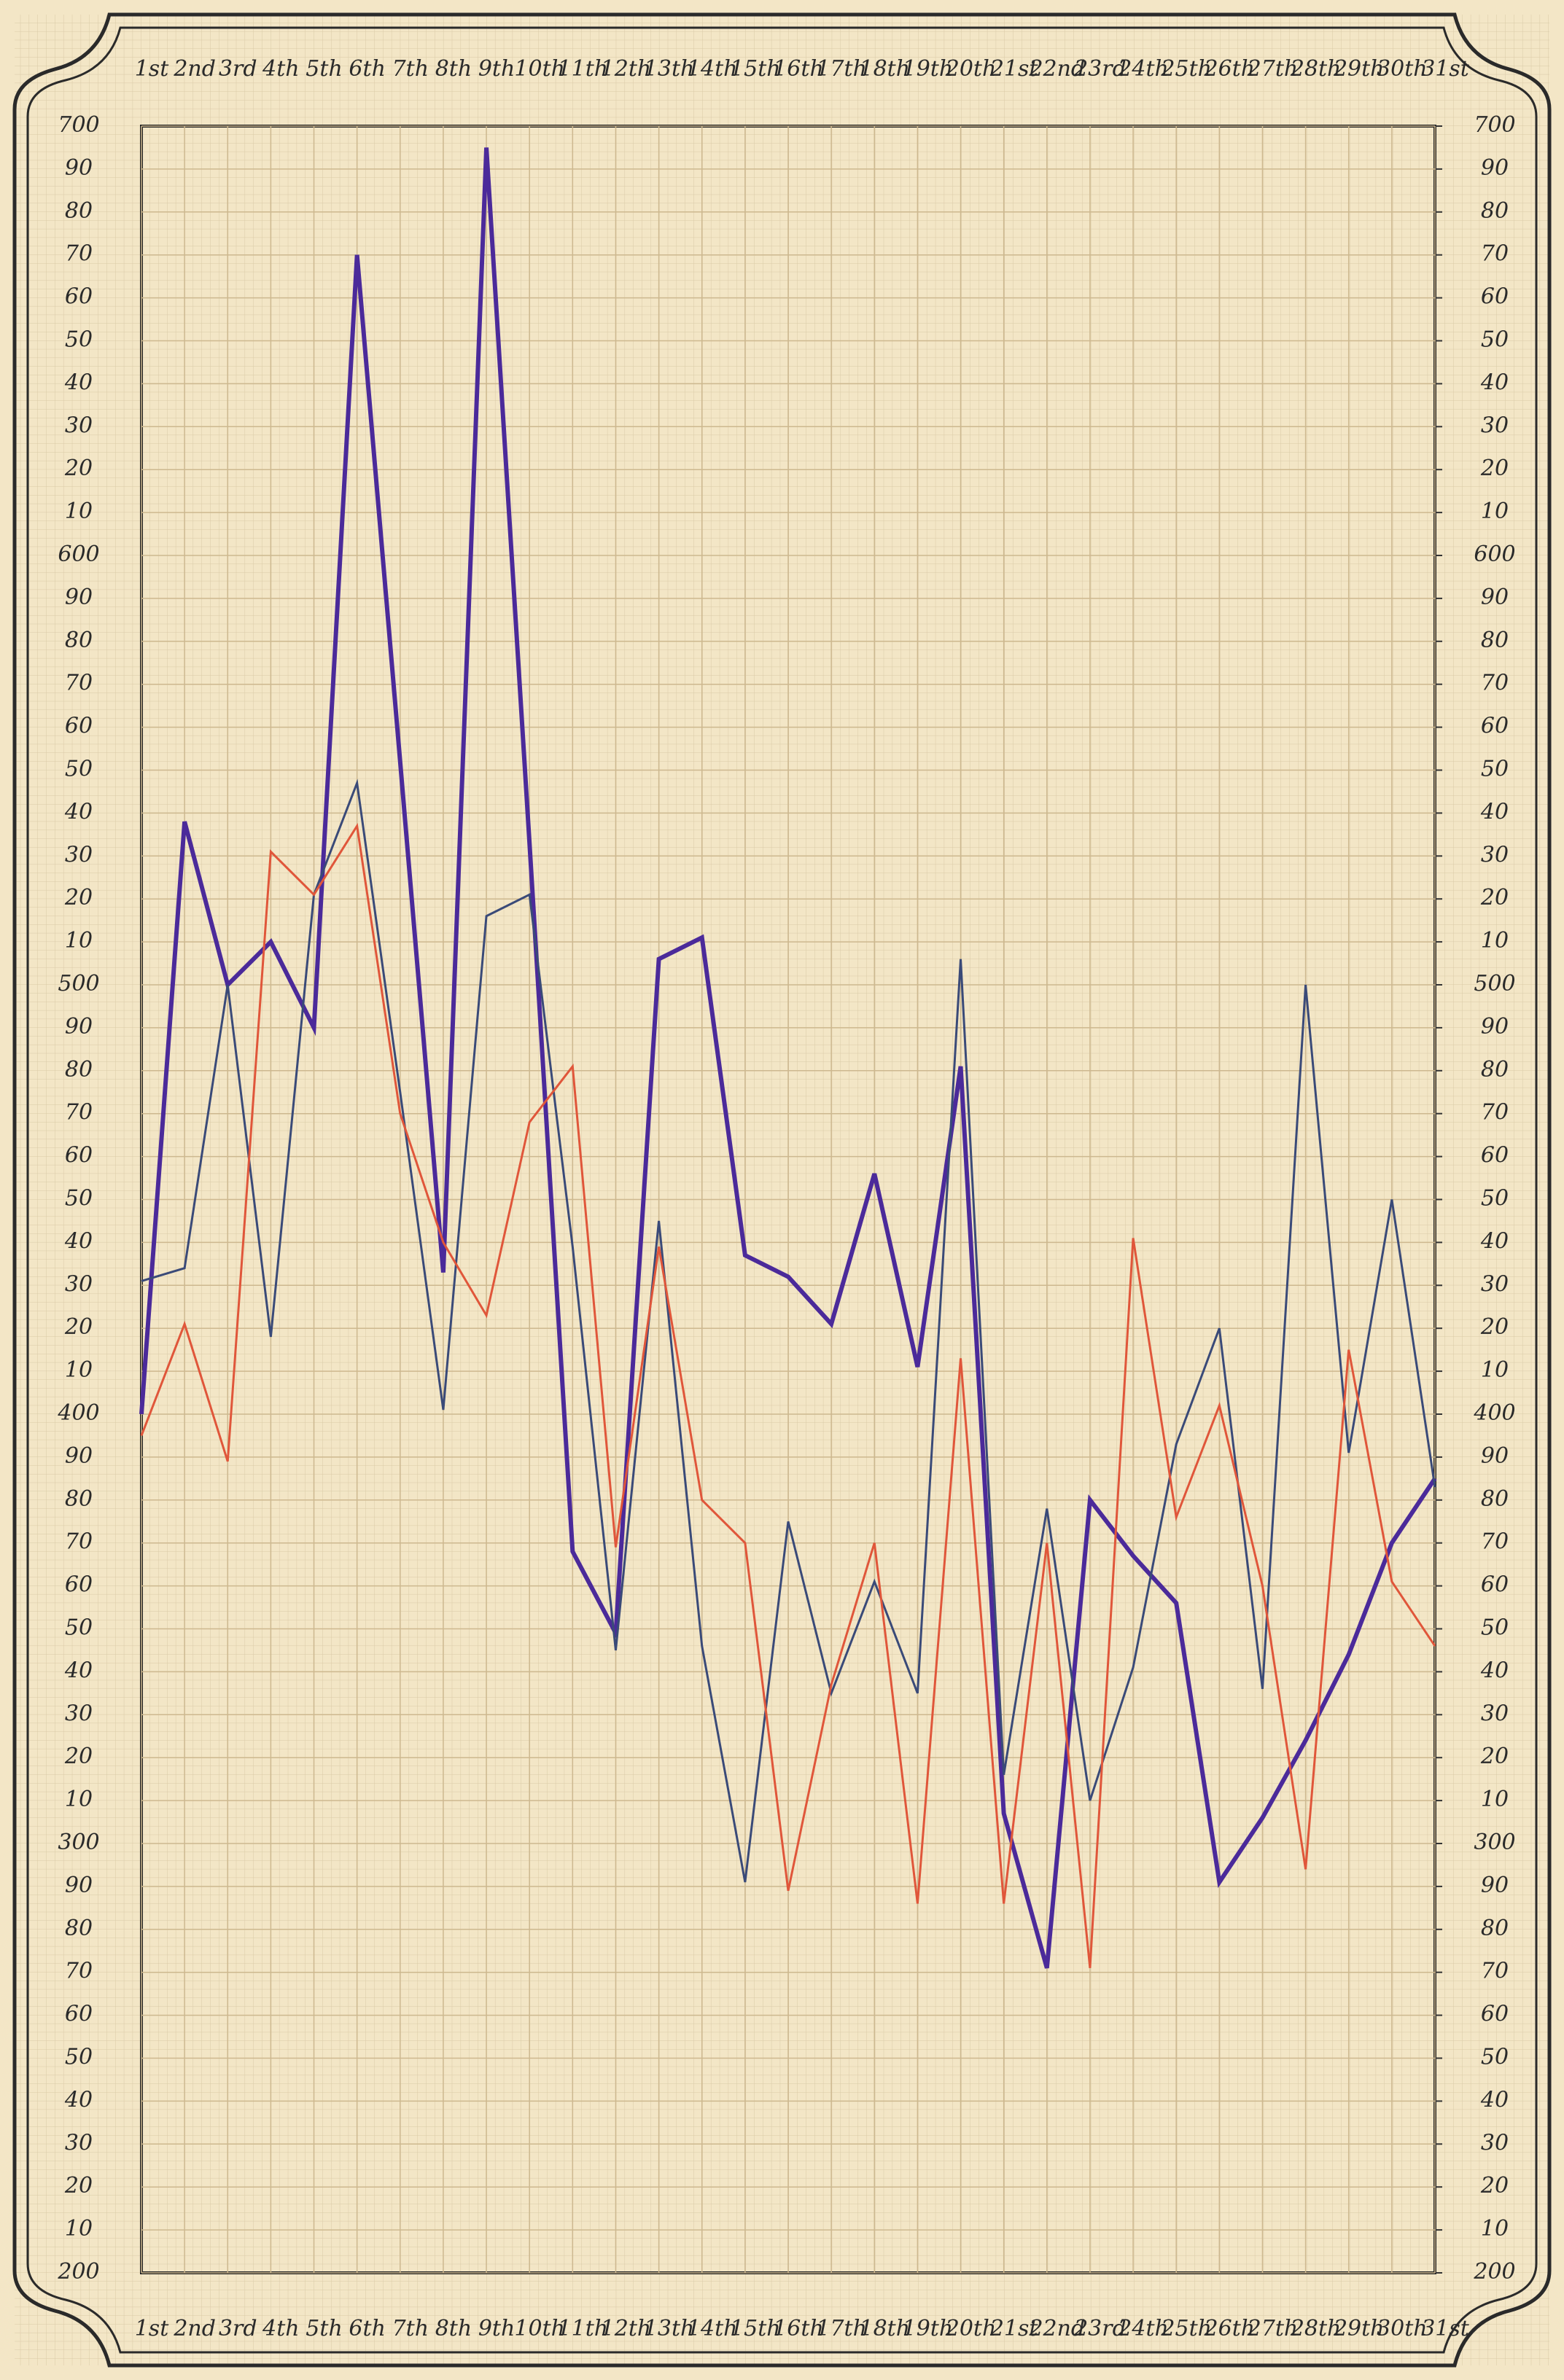  I want to click on x-tick-label: 25th, so click(1186, 69).